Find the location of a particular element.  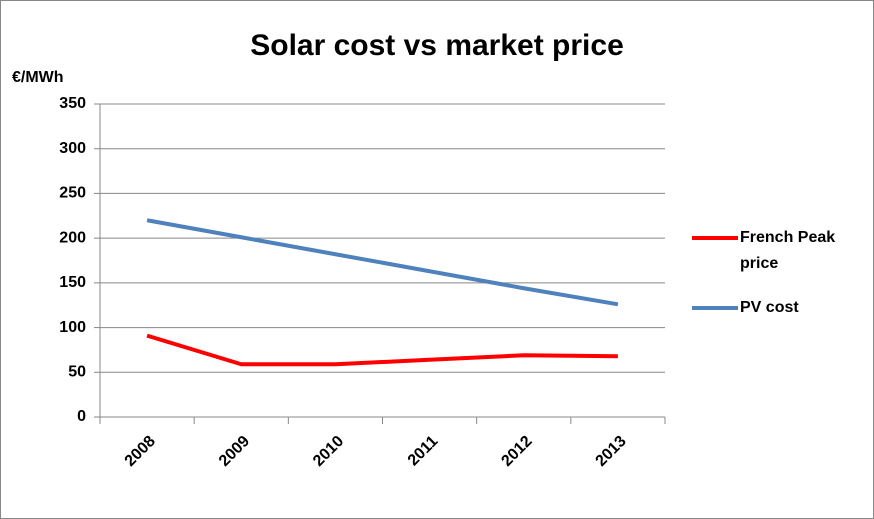

y-tick-label: 50 is located at coordinates (77, 372).